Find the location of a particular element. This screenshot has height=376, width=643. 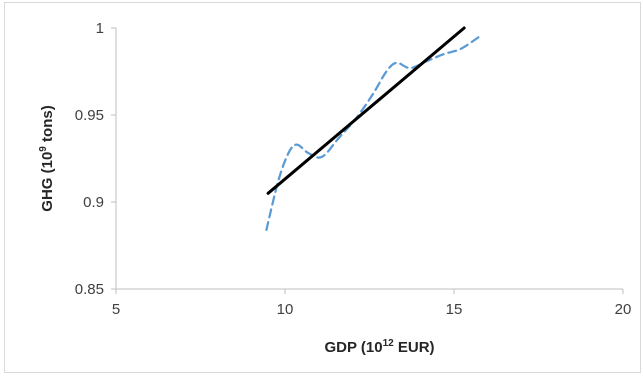

y-axis-title: GHG (109 tons) is located at coordinates (47, 158).